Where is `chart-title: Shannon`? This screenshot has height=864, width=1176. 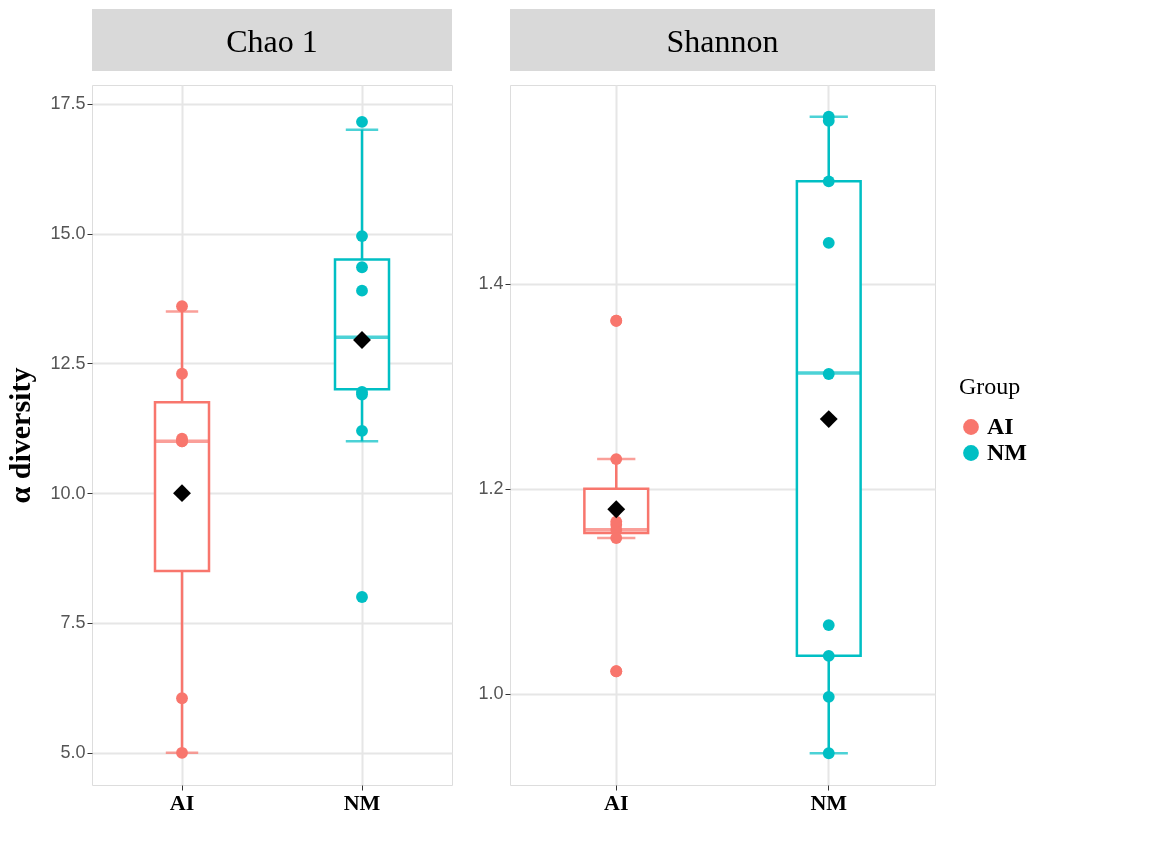 chart-title: Shannon is located at coordinates (722, 41).